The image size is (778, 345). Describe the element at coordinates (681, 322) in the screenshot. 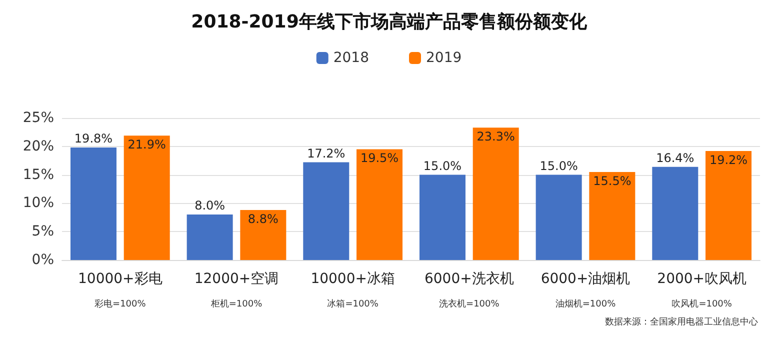

I see `source-note: 数据来源：全国家用电器工业信息中心` at that location.